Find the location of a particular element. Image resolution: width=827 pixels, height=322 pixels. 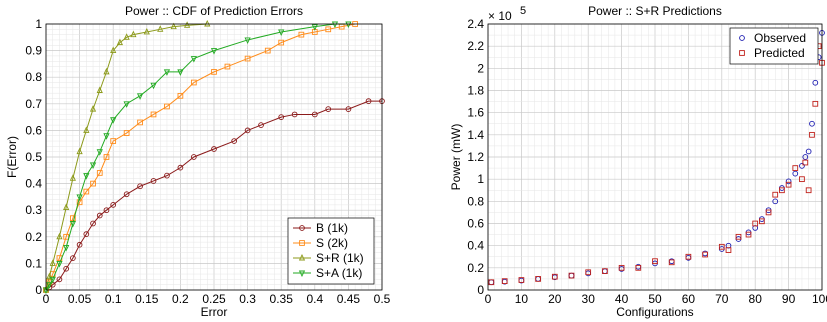

predictions-y-tick-label: 0.8 is located at coordinates (475, 201).